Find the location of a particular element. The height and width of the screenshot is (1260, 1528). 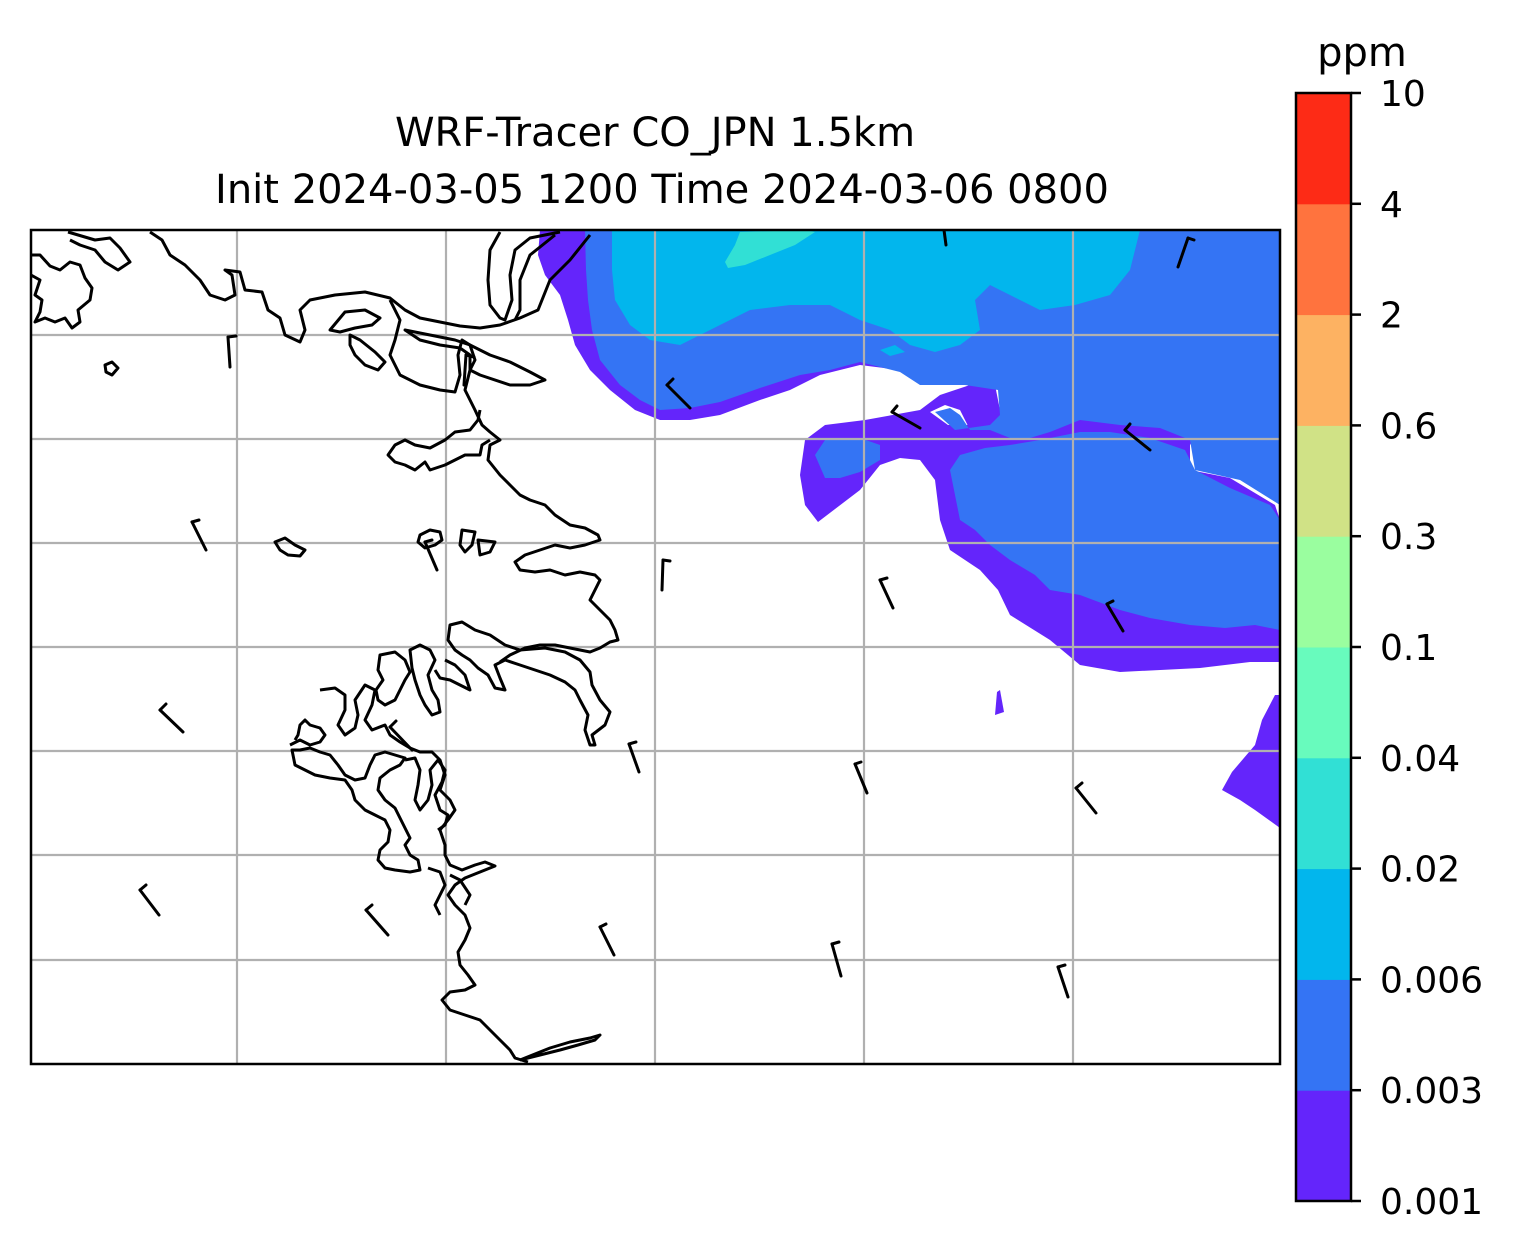

coastline-islands-mid is located at coordinates (300, 459).